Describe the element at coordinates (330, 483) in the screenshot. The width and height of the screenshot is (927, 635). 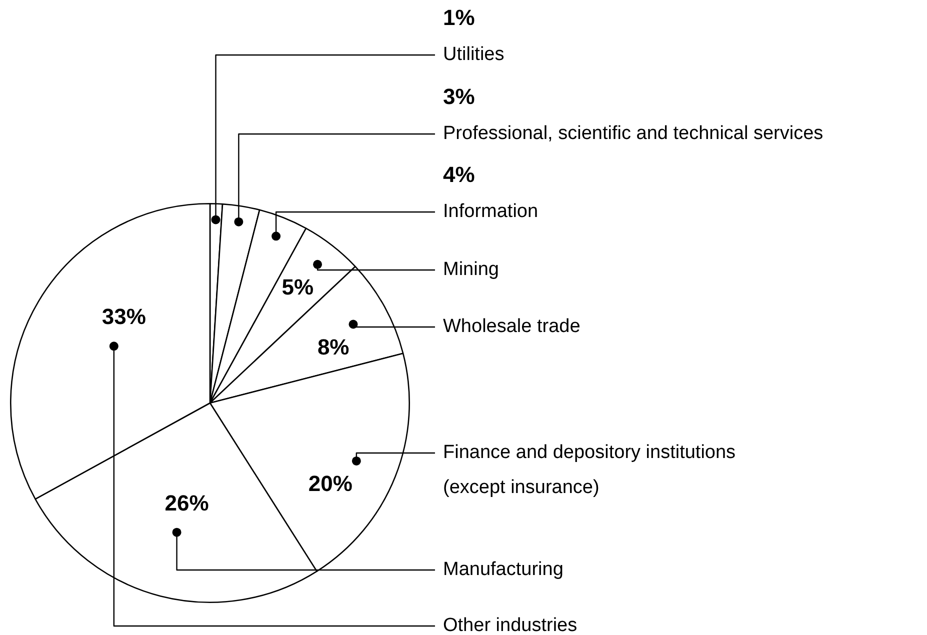
I see `data-label: 20%` at that location.